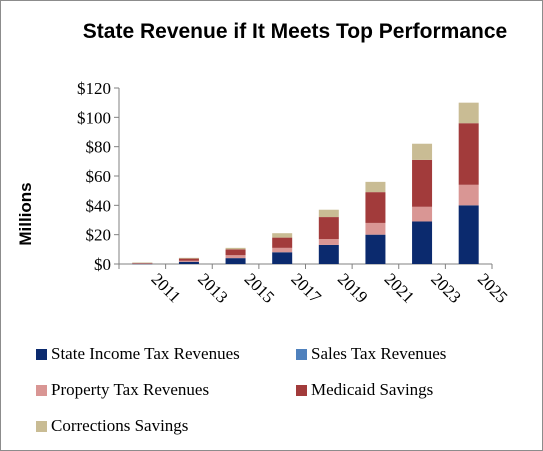 Image resolution: width=543 pixels, height=451 pixels. I want to click on y-tick-label: $120, so click(94, 88).